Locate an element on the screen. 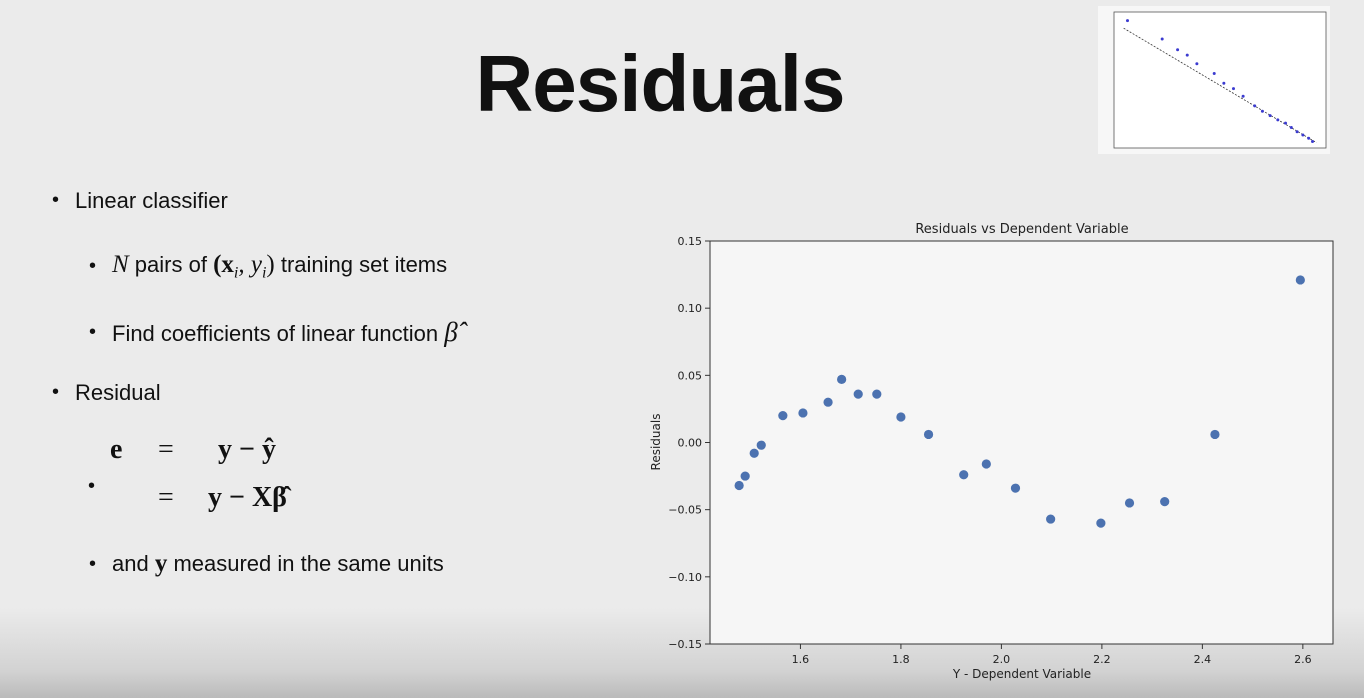 The width and height of the screenshot is (1364, 698). x-tick-label: 1.8 is located at coordinates (901, 659).